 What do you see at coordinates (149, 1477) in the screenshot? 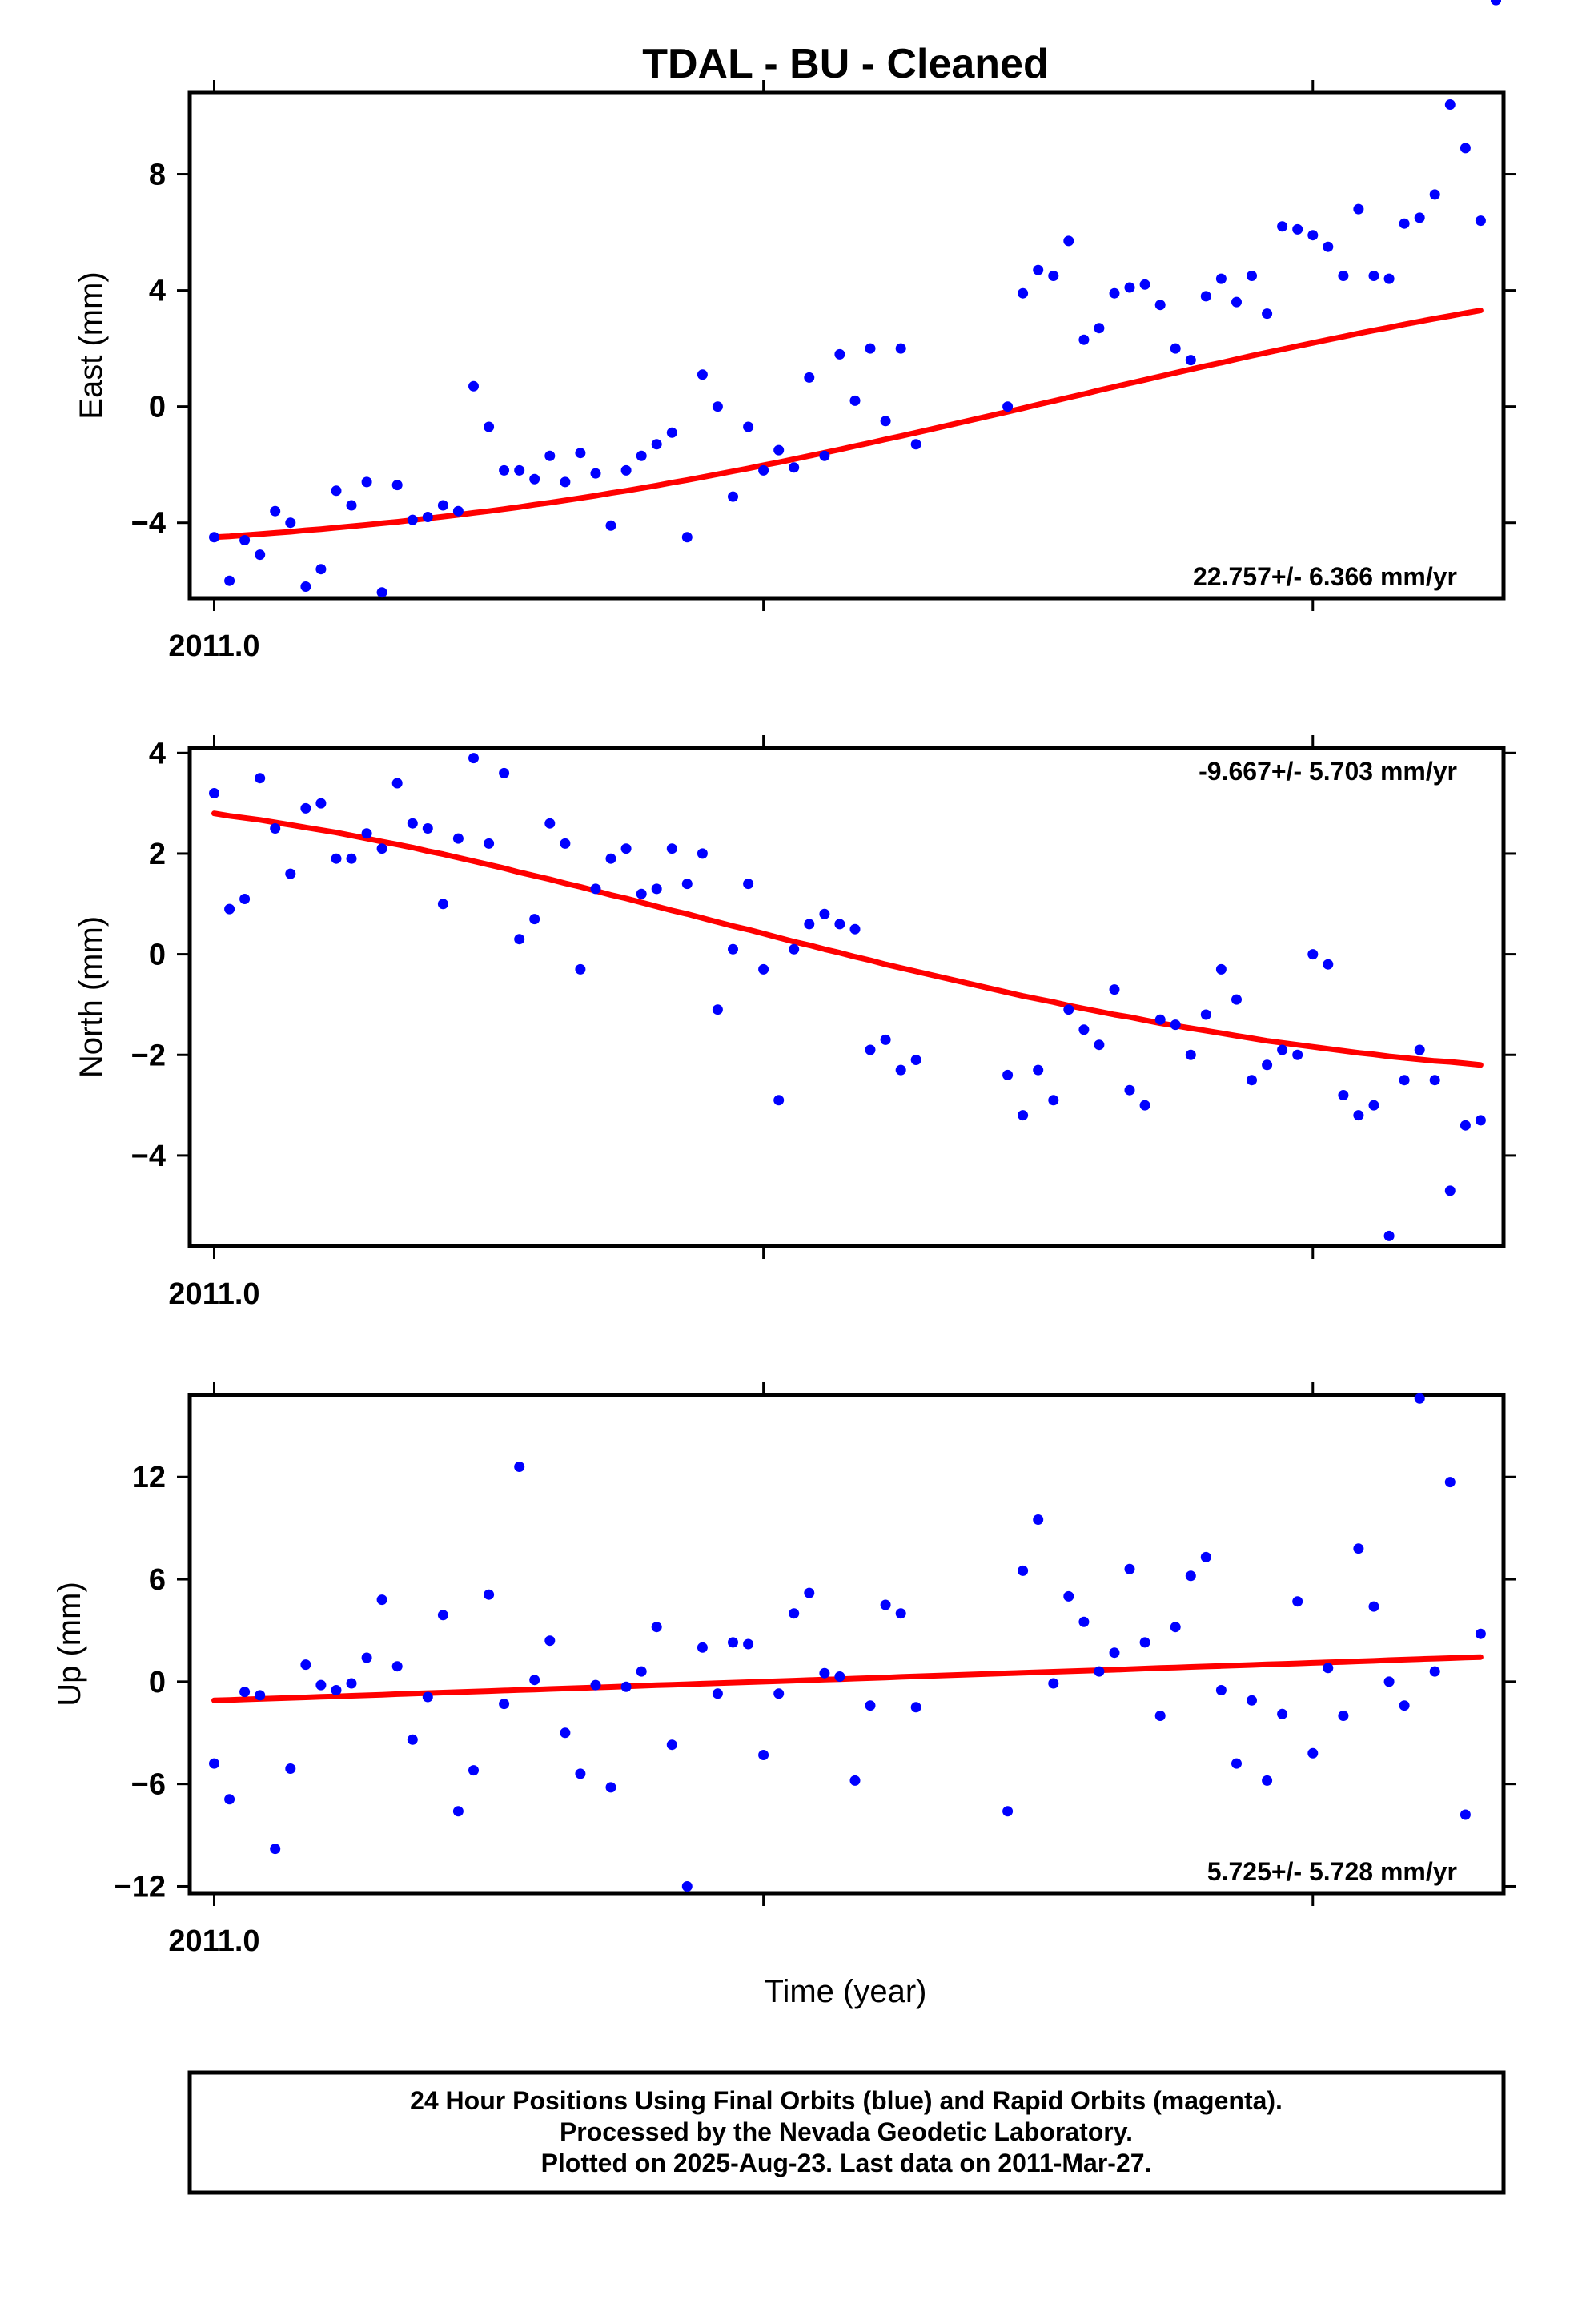
I see `y-tick-label: 12` at bounding box center [149, 1477].